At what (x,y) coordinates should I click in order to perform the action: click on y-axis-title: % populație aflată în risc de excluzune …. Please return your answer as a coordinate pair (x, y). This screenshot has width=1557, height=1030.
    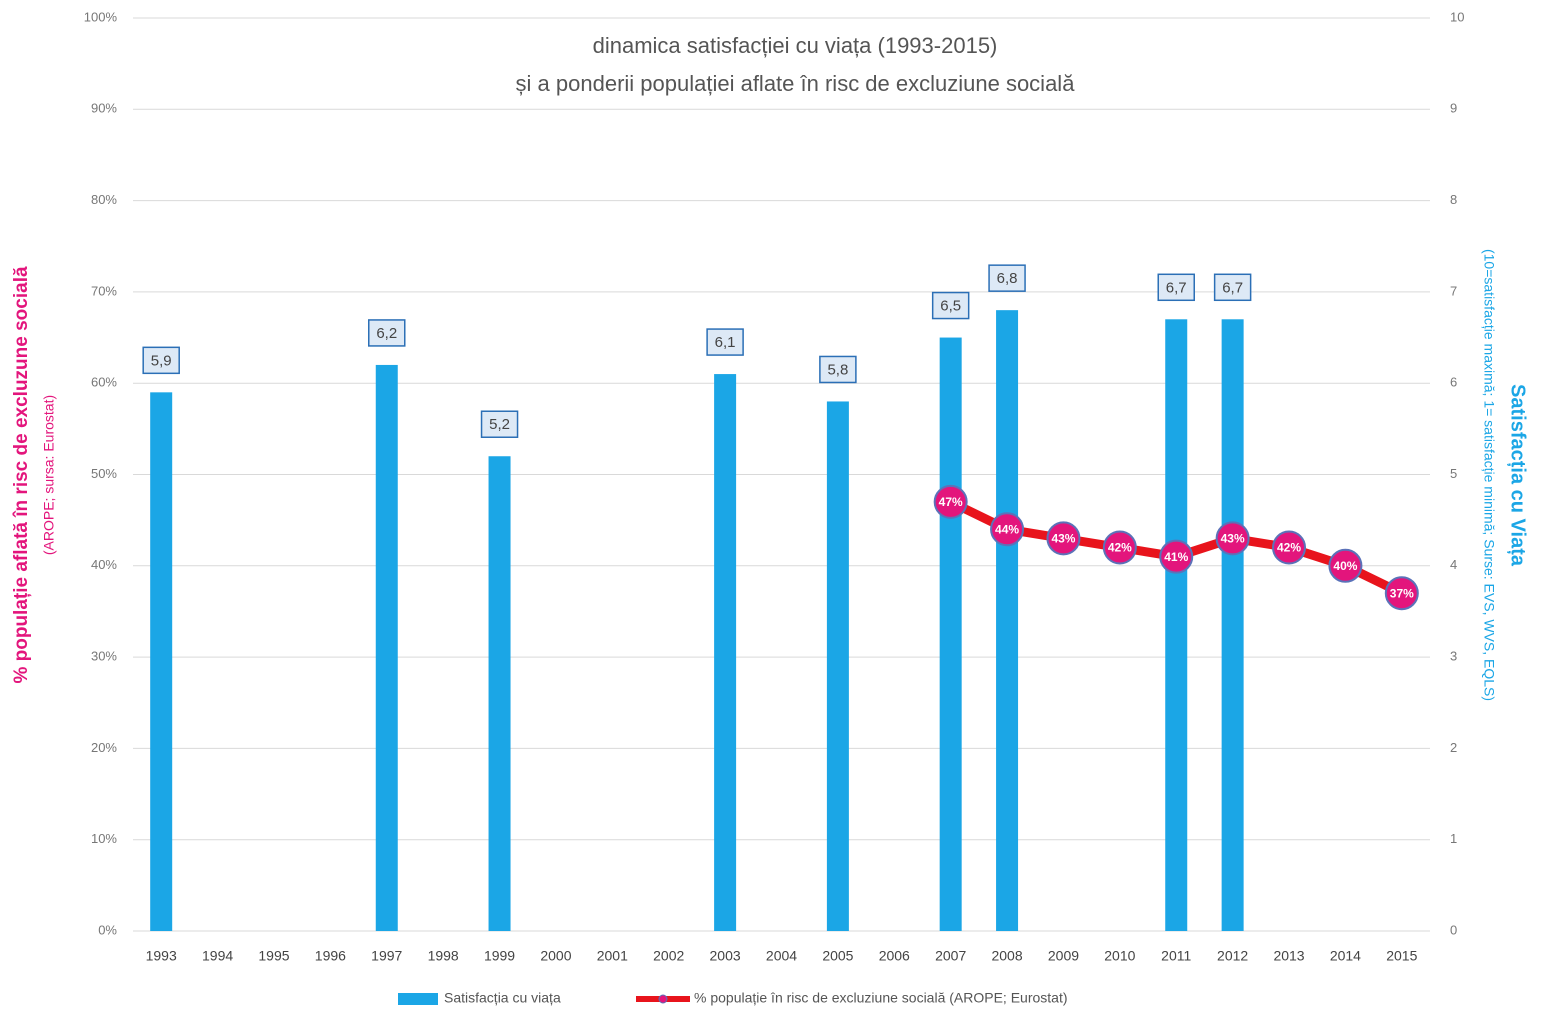
    Looking at the image, I should click on (21, 475).